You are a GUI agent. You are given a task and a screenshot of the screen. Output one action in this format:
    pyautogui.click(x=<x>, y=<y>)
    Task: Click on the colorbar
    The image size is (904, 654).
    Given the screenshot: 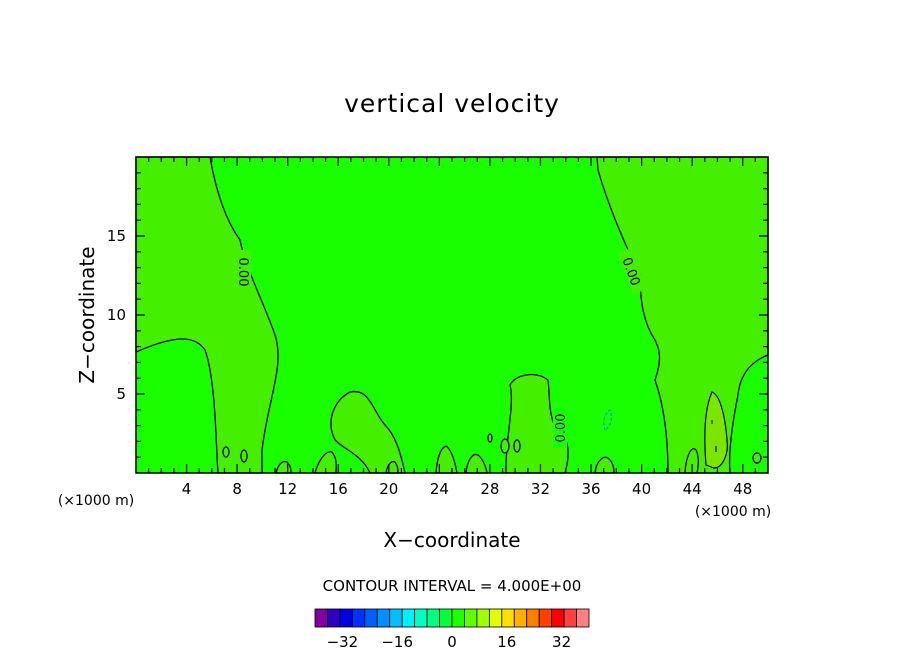 What is the action you would take?
    pyautogui.click(x=452, y=618)
    